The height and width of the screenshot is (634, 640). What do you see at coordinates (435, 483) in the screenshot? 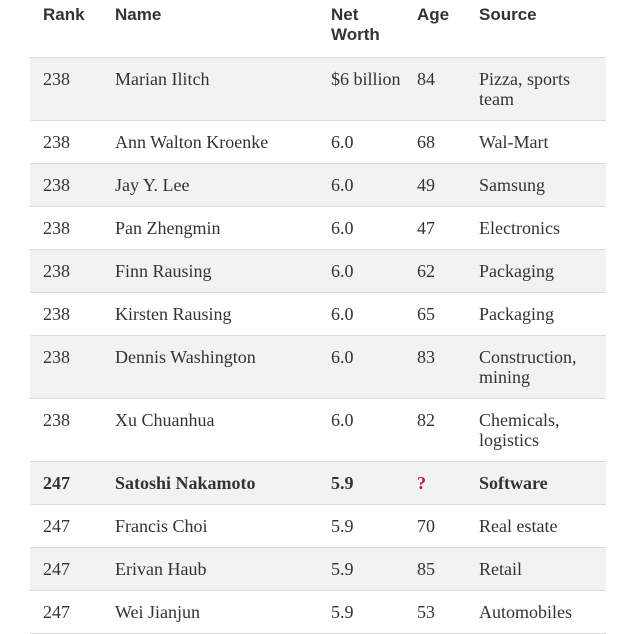
I see `cell-age: ?` at bounding box center [435, 483].